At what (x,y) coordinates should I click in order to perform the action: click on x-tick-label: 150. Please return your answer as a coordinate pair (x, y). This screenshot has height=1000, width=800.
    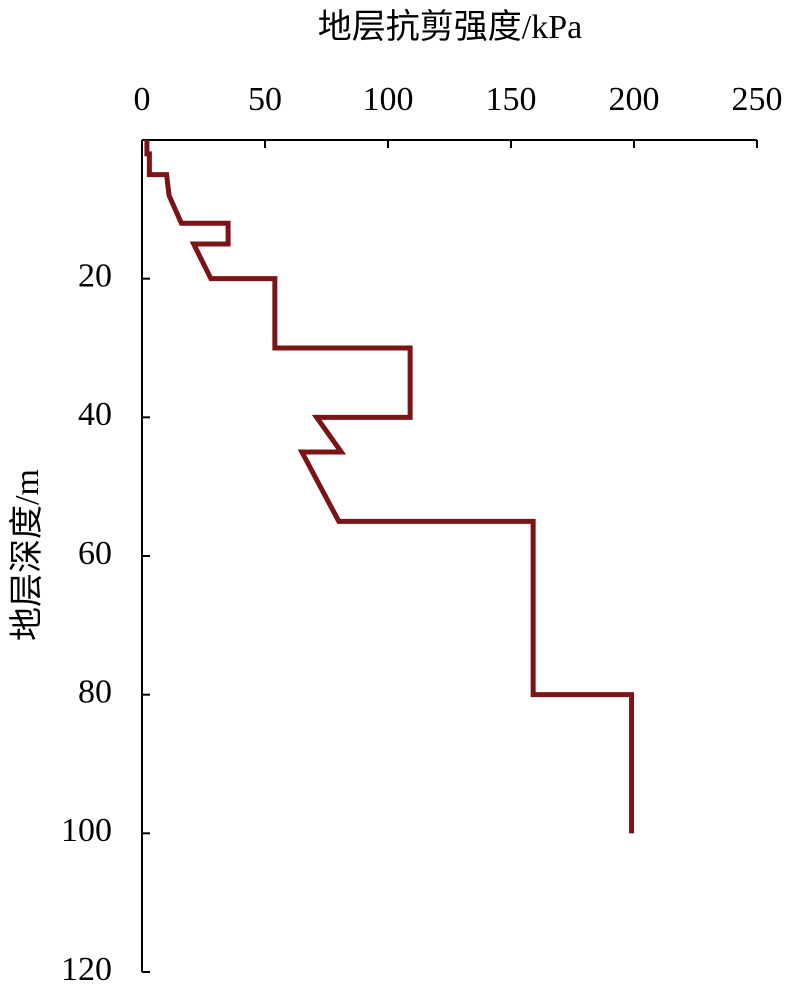
    Looking at the image, I should click on (511, 99).